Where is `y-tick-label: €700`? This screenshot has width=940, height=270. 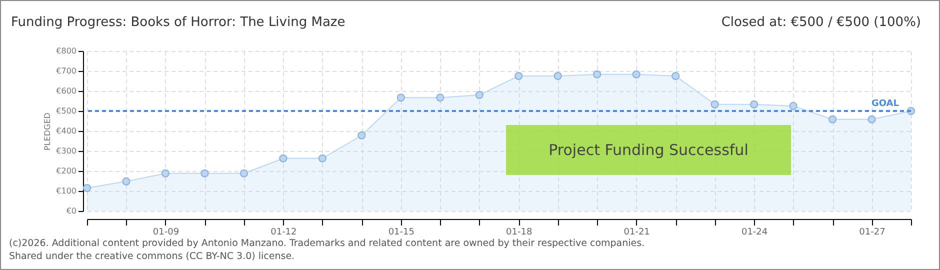 y-tick-label: €700 is located at coordinates (66, 71).